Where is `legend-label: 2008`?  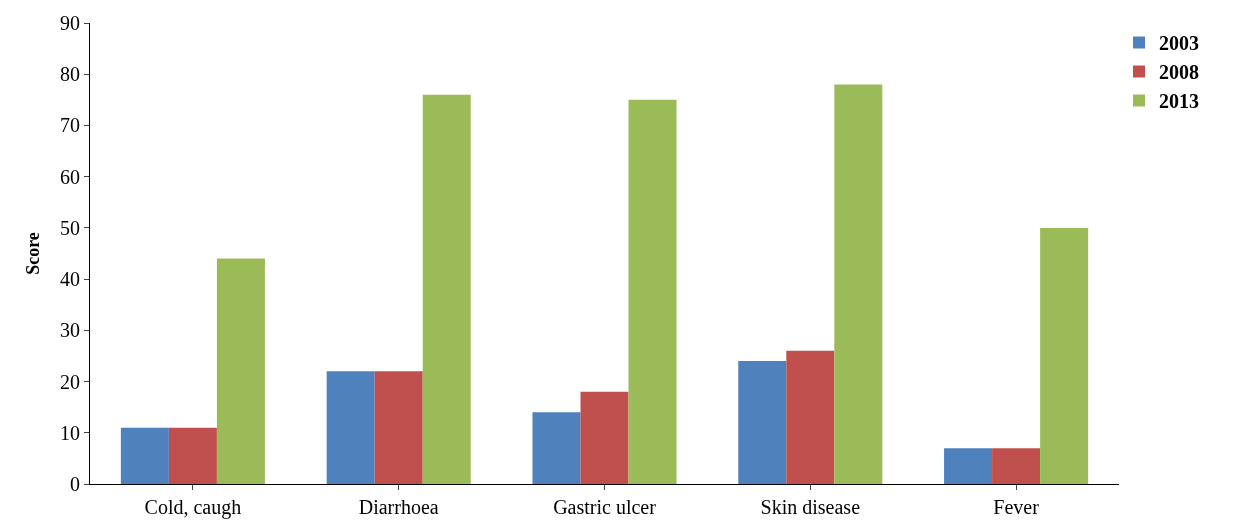 legend-label: 2008 is located at coordinates (1179, 72).